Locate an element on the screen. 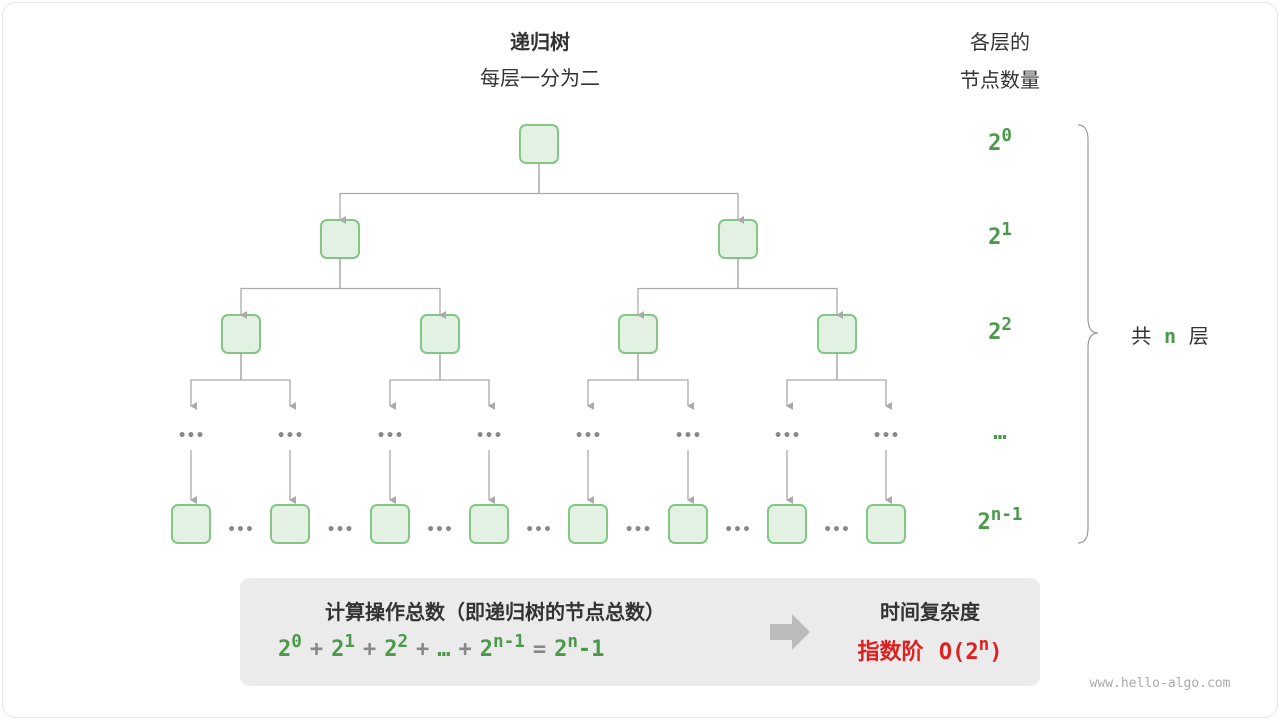 This screenshot has height=720, width=1280. sum-formula: 20 +21 +22 +… +2n-1 = 2n-1 is located at coordinates (529, 647).